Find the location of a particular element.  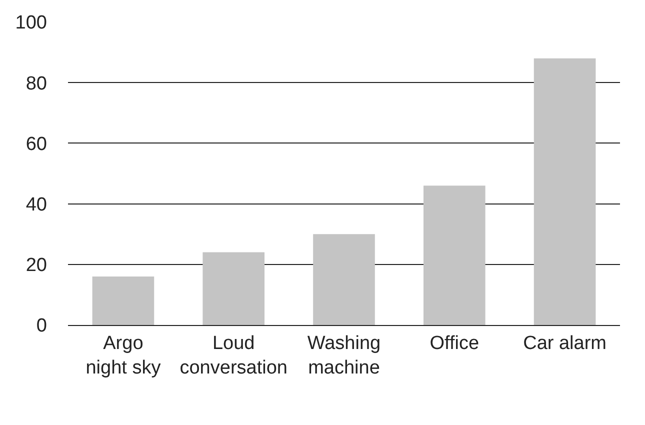

y-tick-label: 0 is located at coordinates (41, 326).